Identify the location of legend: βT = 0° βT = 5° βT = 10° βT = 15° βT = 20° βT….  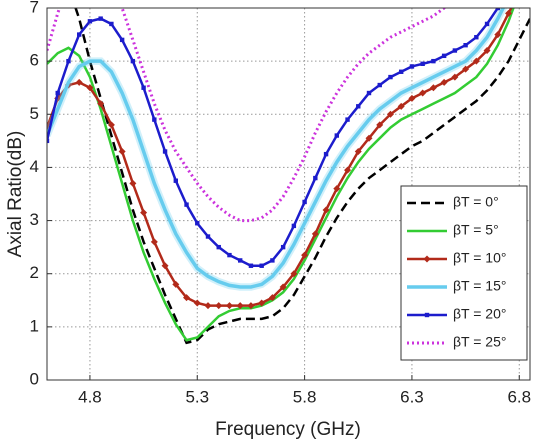
(464, 273).